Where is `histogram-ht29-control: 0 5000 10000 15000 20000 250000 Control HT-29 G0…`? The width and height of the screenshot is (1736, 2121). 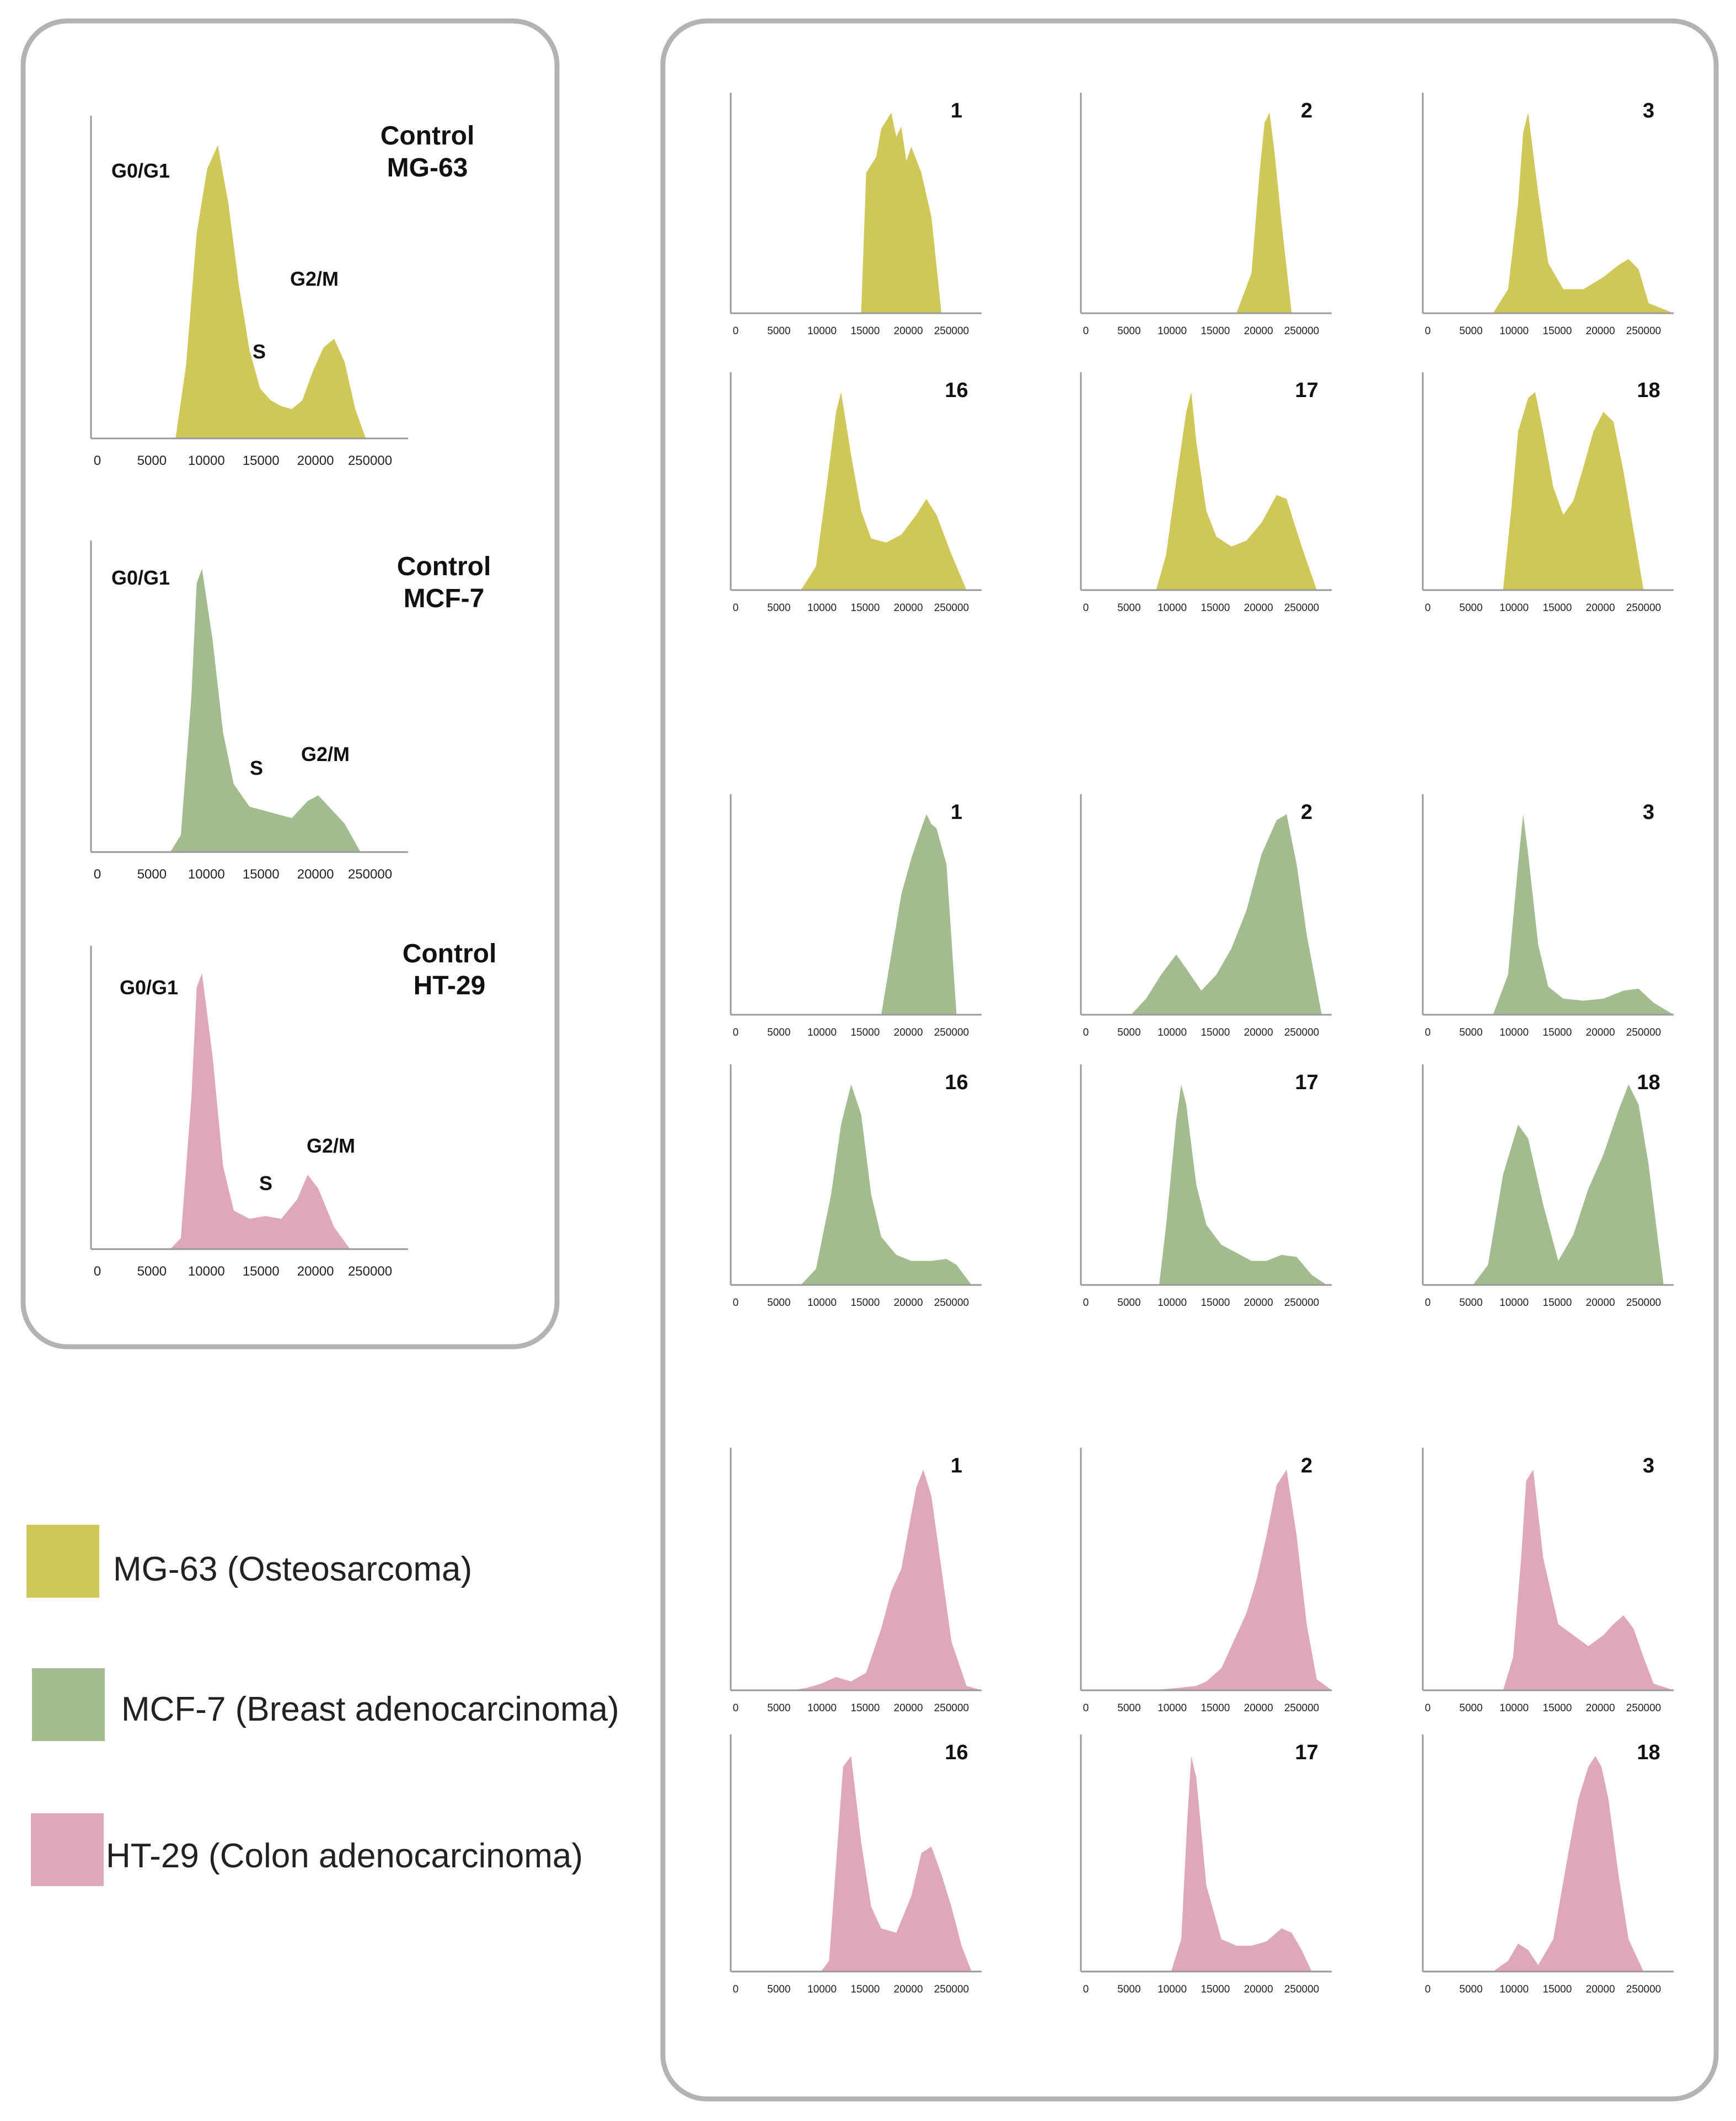 histogram-ht29-control: 0 5000 10000 15000 20000 250000 Control HT-29 G0… is located at coordinates (293, 1109).